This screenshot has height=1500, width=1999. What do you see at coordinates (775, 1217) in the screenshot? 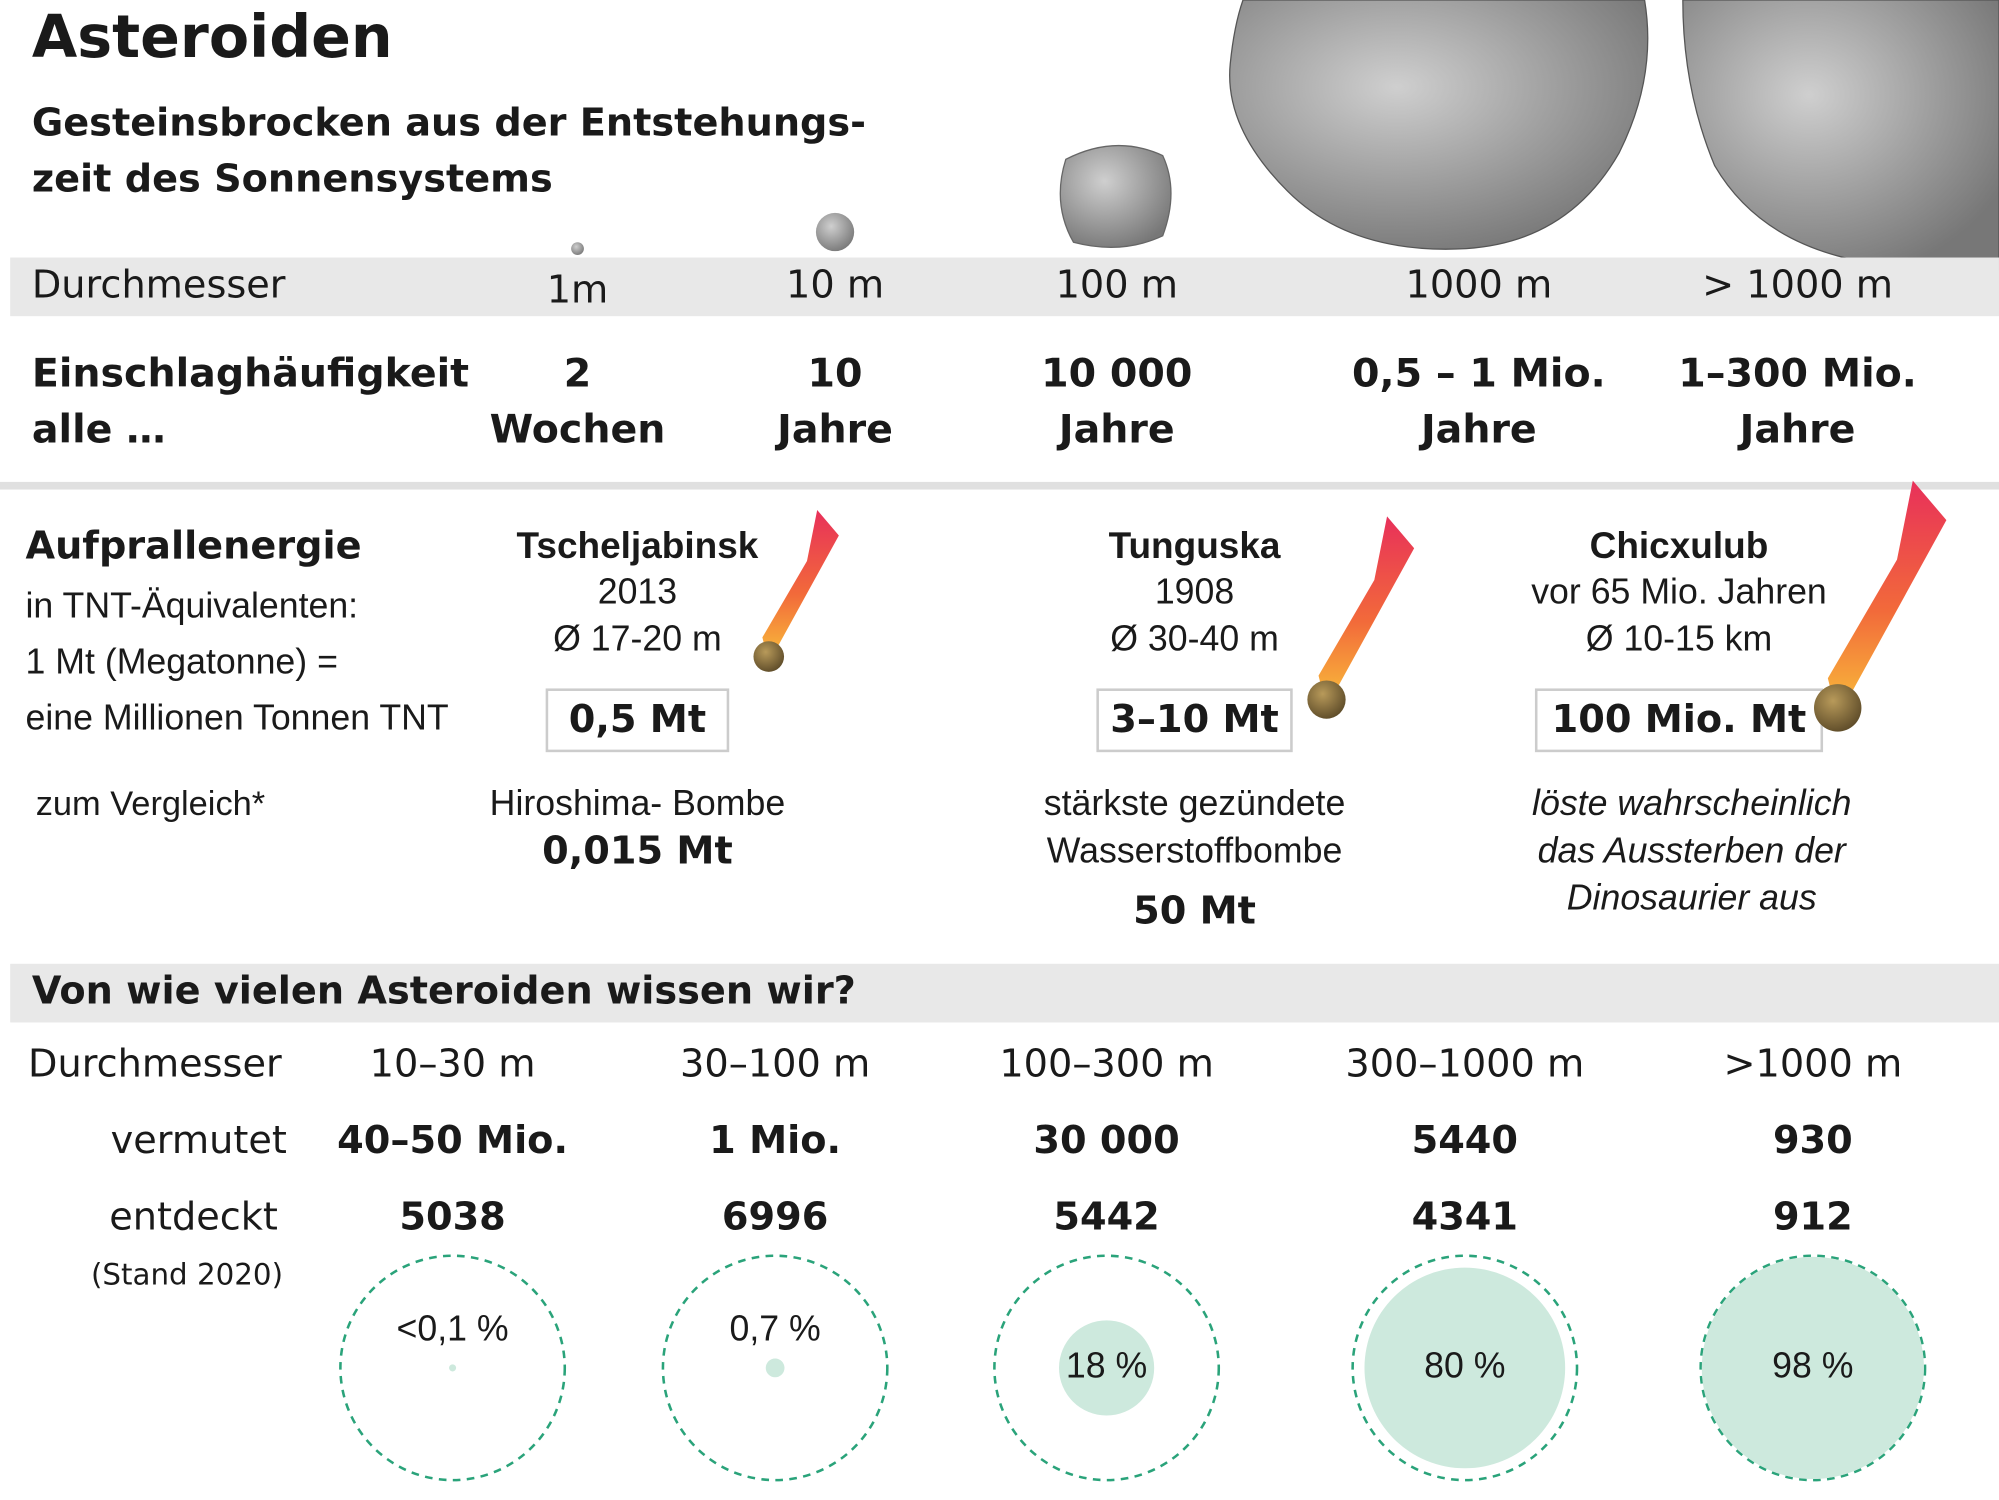
I see `discovered: 6996` at bounding box center [775, 1217].